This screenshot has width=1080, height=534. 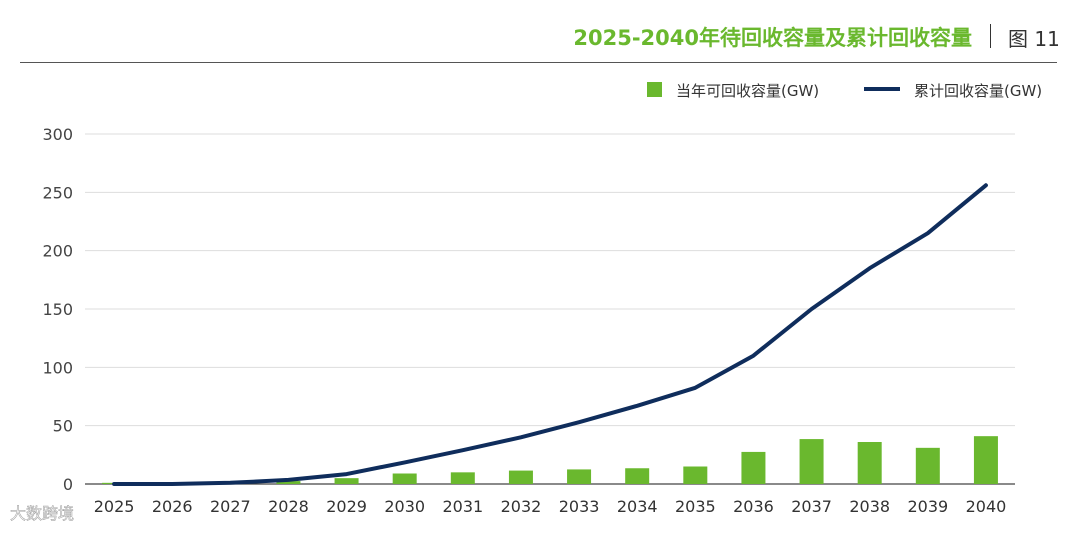 I want to click on x-tick-label: 2031, so click(x=462, y=506).